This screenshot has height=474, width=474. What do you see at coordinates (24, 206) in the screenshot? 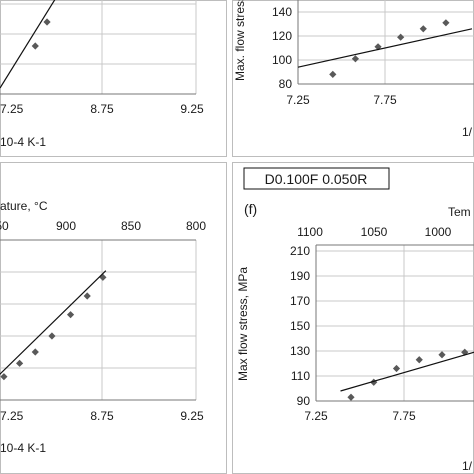
I see `bl-top-axis-label: ature, °C` at bounding box center [24, 206].